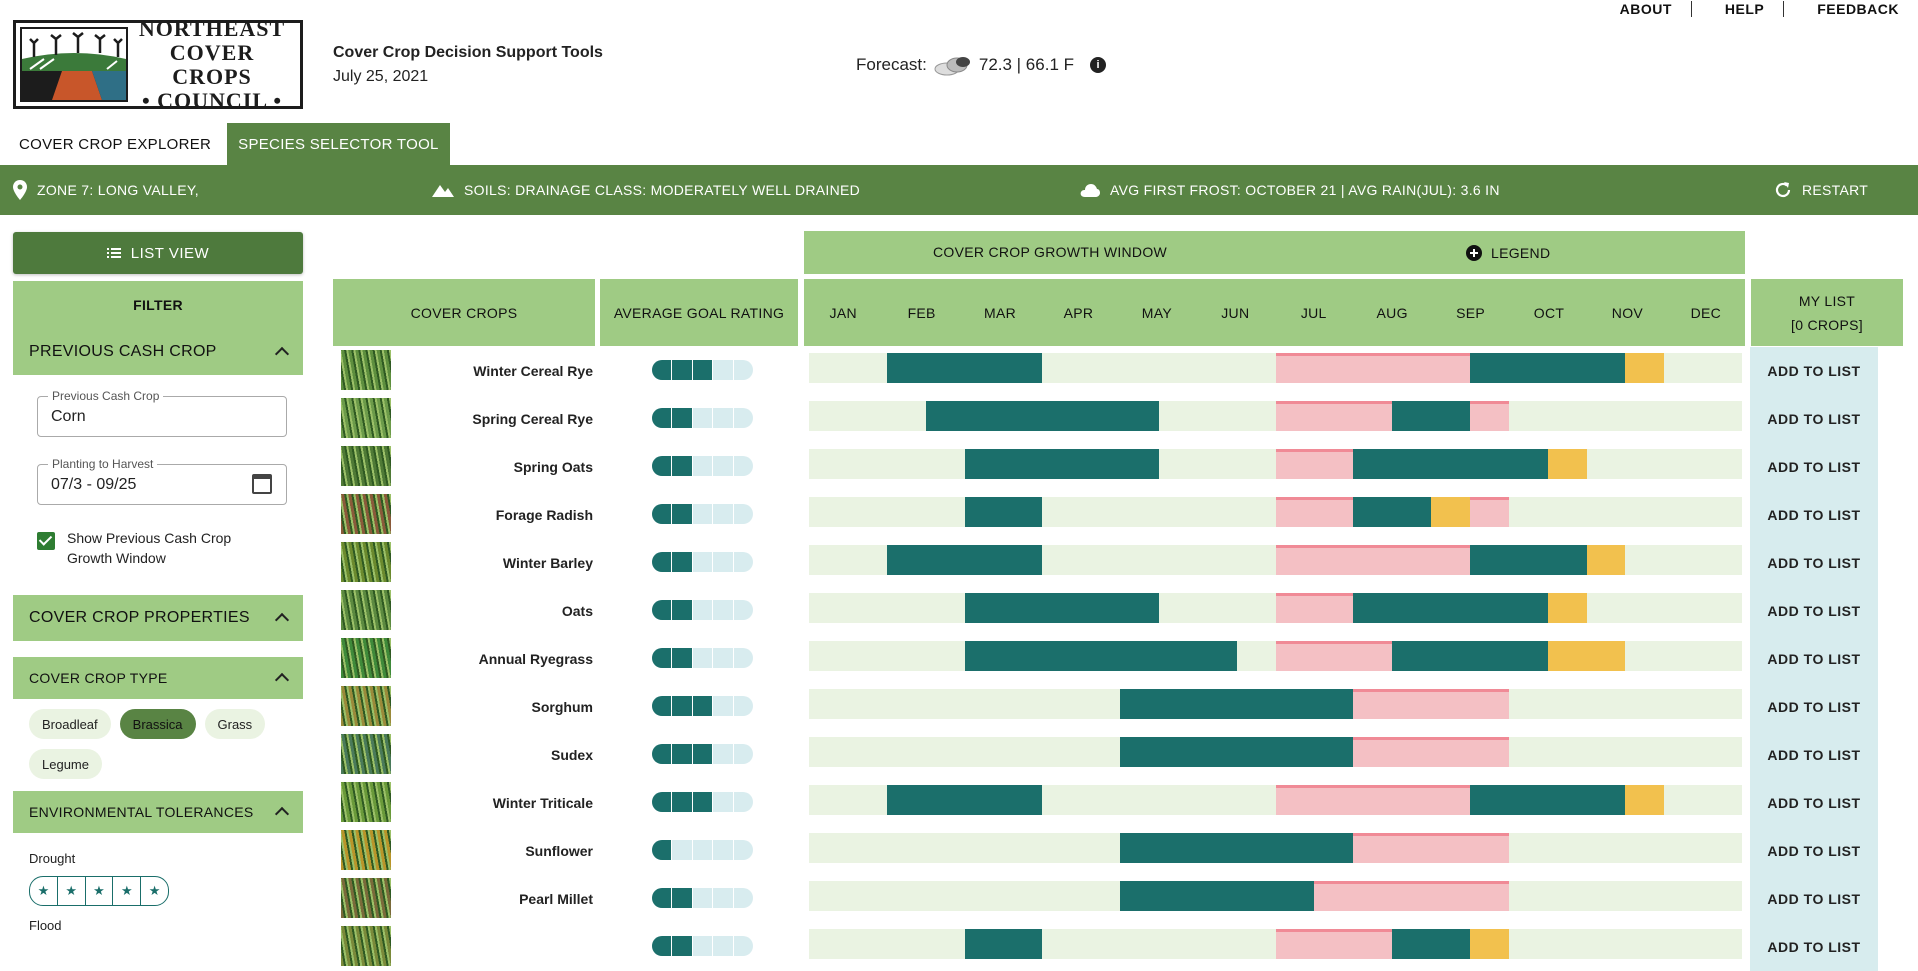 The height and width of the screenshot is (971, 1918). I want to click on chip-broadleaf: Broadleaf, so click(70, 724).